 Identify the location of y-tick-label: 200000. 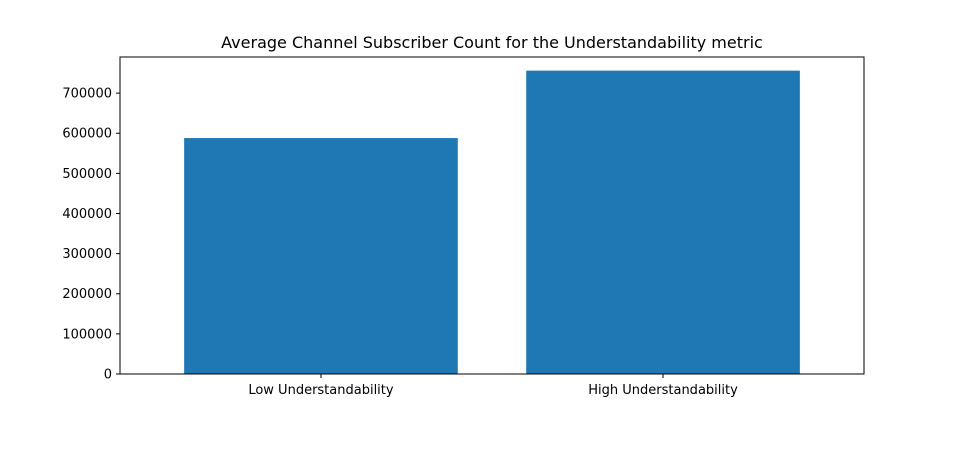
(87, 294).